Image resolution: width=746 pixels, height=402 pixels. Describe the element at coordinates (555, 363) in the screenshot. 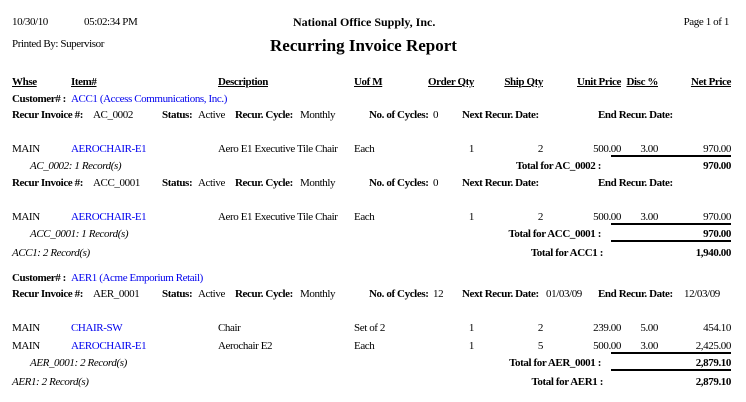

I see `invoice-total-label: Total for AER_0001 :` at that location.